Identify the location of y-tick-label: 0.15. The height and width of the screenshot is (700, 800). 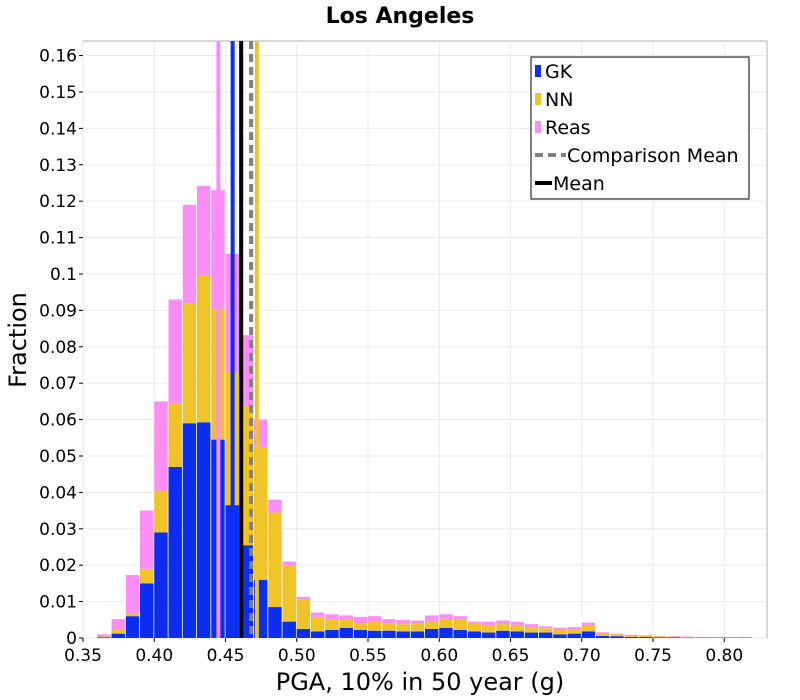
(58, 93).